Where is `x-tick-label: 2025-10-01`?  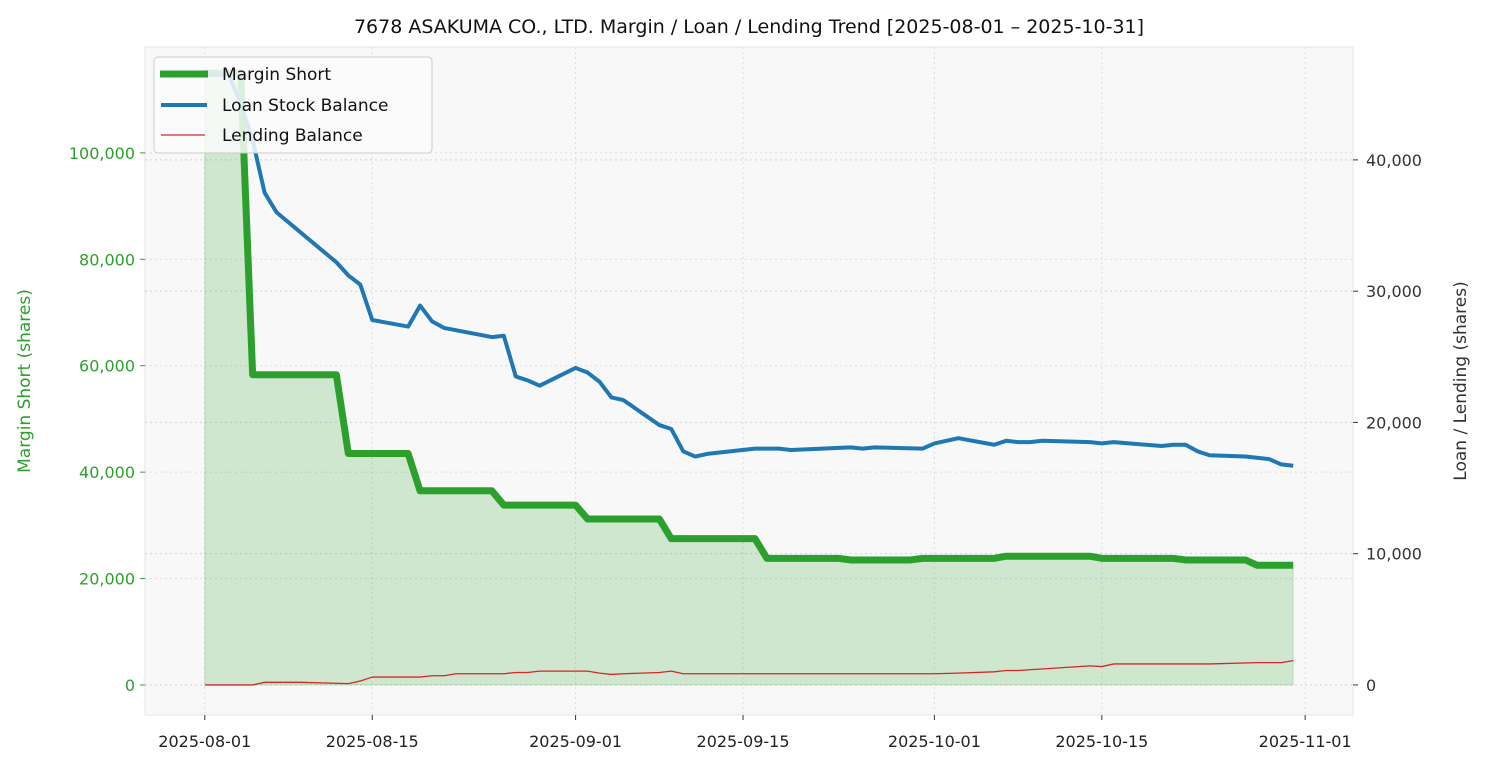
x-tick-label: 2025-10-01 is located at coordinates (934, 741).